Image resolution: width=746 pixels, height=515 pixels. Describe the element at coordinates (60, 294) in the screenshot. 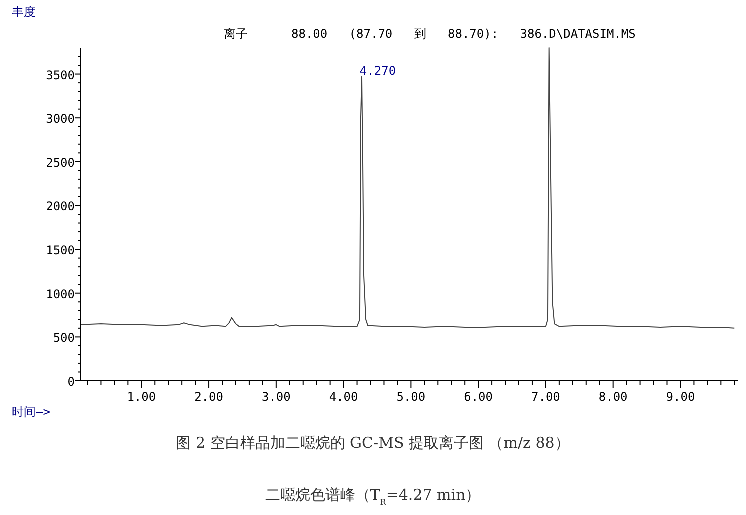

I see `y-tick-label: 1000` at that location.